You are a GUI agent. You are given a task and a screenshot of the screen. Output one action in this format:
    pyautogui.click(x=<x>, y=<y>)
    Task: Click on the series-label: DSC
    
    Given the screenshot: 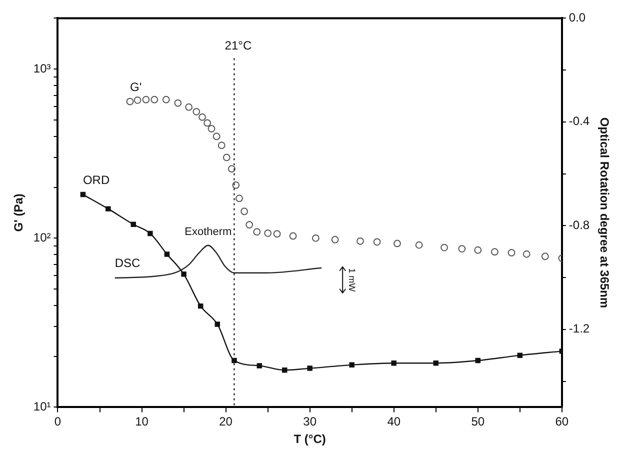 What is the action you would take?
    pyautogui.click(x=127, y=263)
    